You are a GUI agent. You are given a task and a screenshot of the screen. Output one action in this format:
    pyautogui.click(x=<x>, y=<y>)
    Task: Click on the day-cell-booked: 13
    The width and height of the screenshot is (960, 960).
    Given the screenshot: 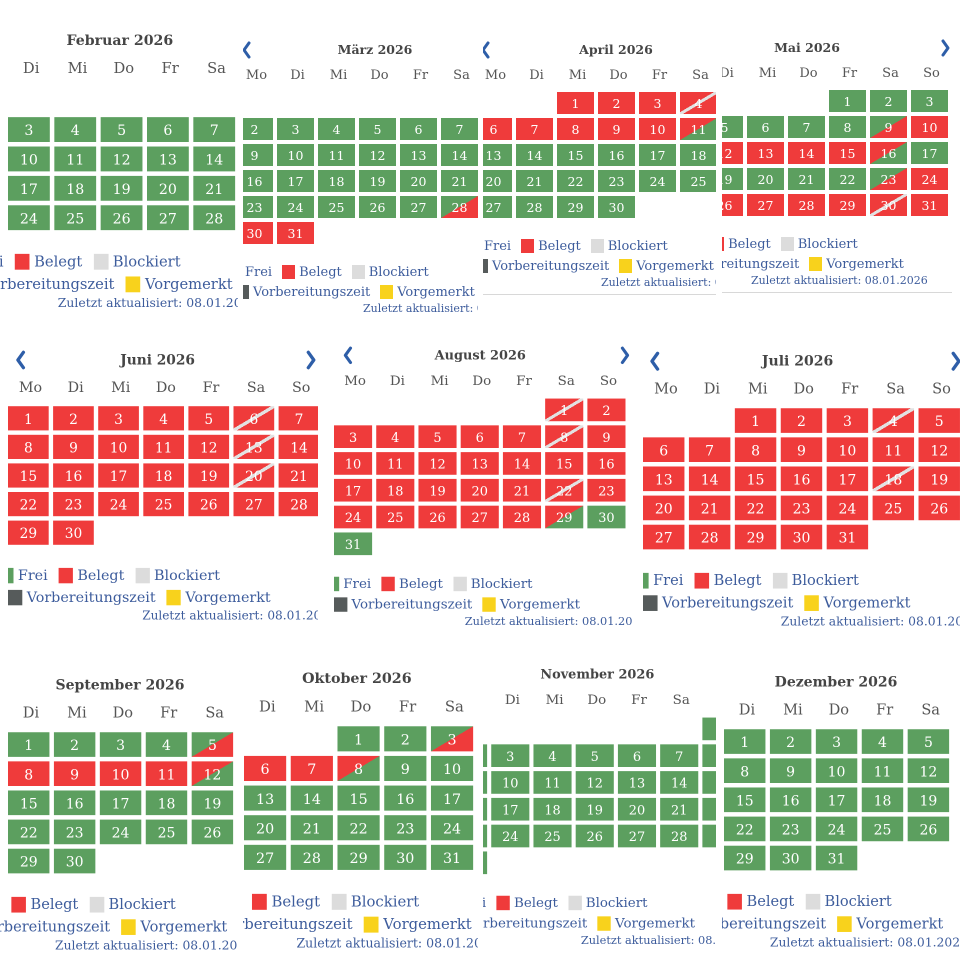 What is the action you would take?
    pyautogui.click(x=479, y=463)
    